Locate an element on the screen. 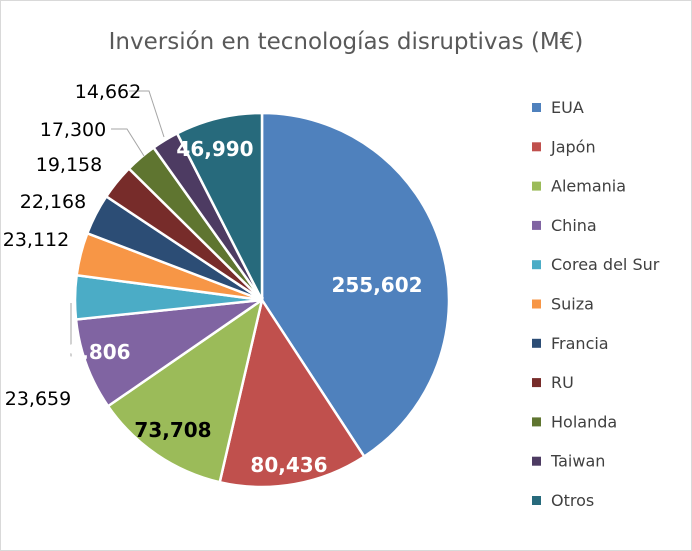 This screenshot has height=551, width=692. pie-slice-alemania is located at coordinates (185, 390).